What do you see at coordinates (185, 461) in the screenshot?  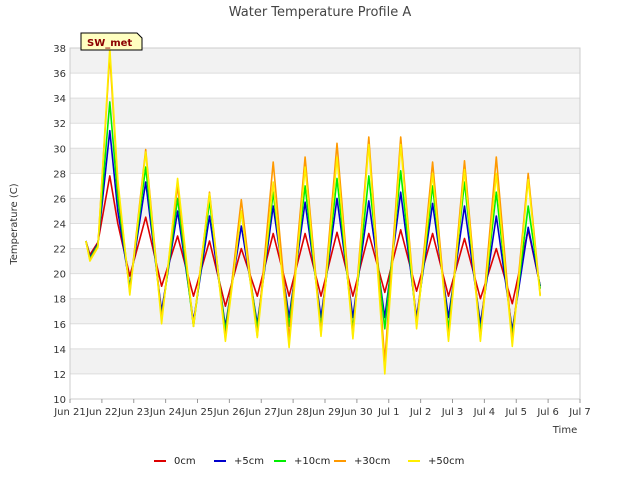 I see `legend-label: 0cm` at bounding box center [185, 461].